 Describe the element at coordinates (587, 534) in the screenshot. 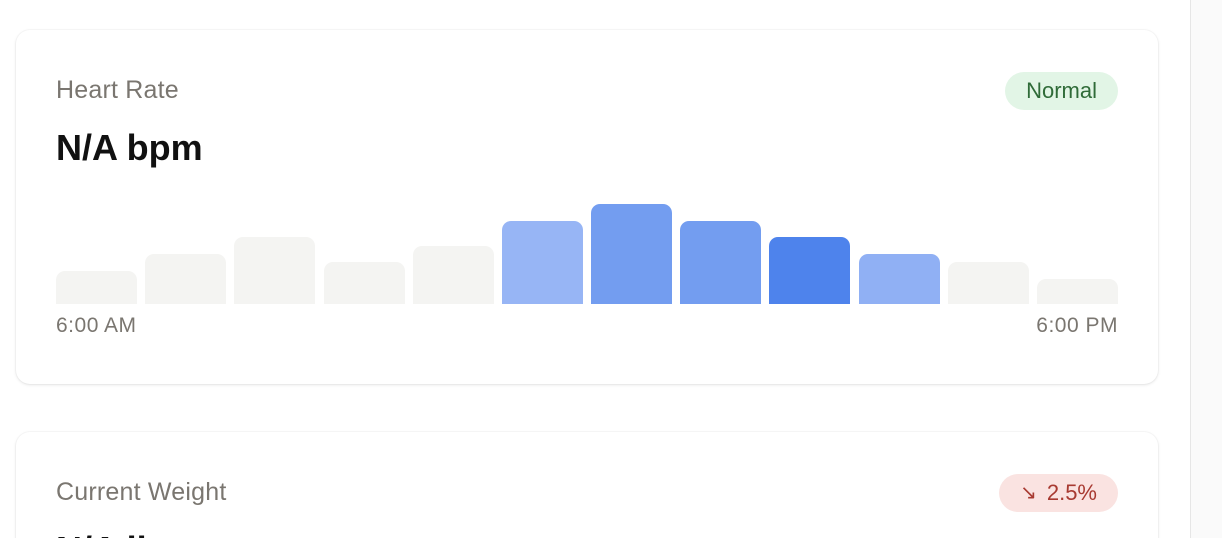

I see `current-weight-value: N/A lbs` at that location.